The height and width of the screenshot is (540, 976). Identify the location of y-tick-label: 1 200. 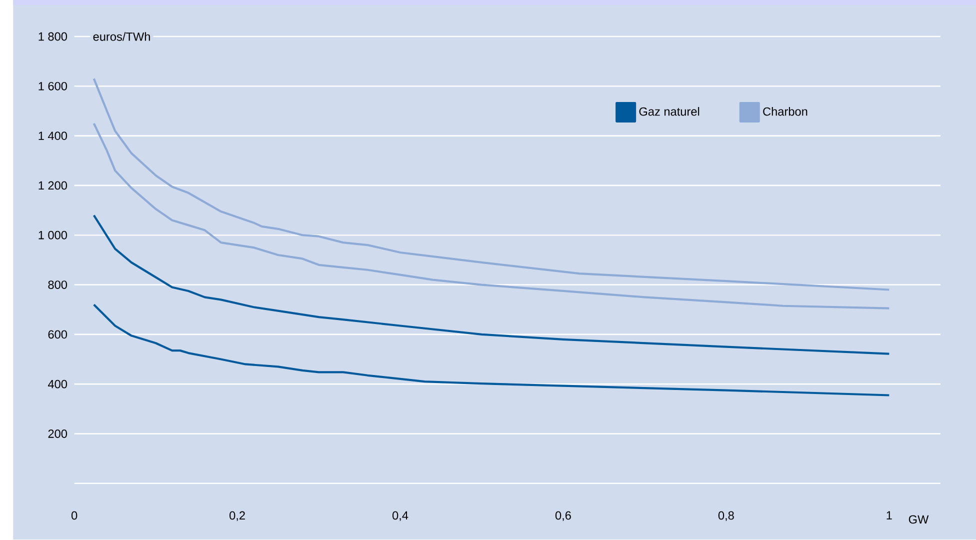
(53, 185).